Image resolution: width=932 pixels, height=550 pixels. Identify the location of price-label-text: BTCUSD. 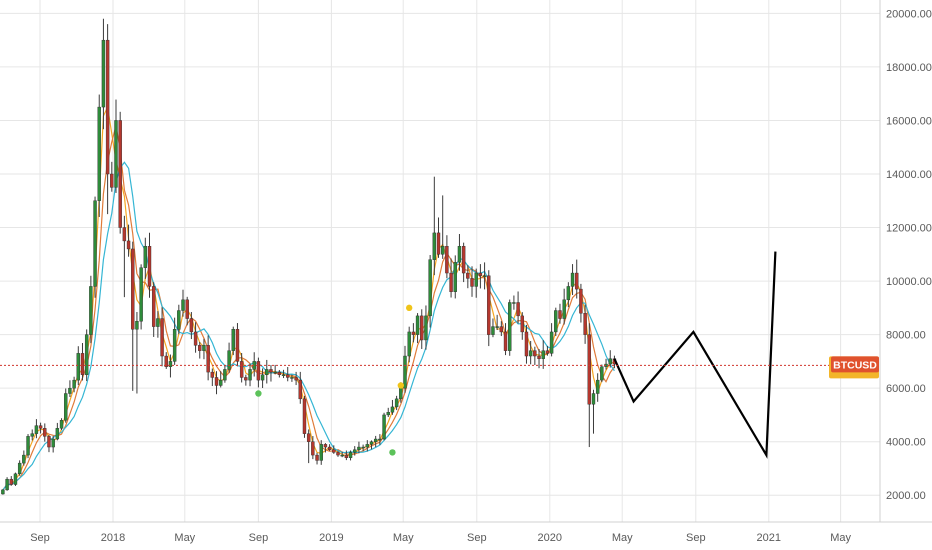
(855, 365).